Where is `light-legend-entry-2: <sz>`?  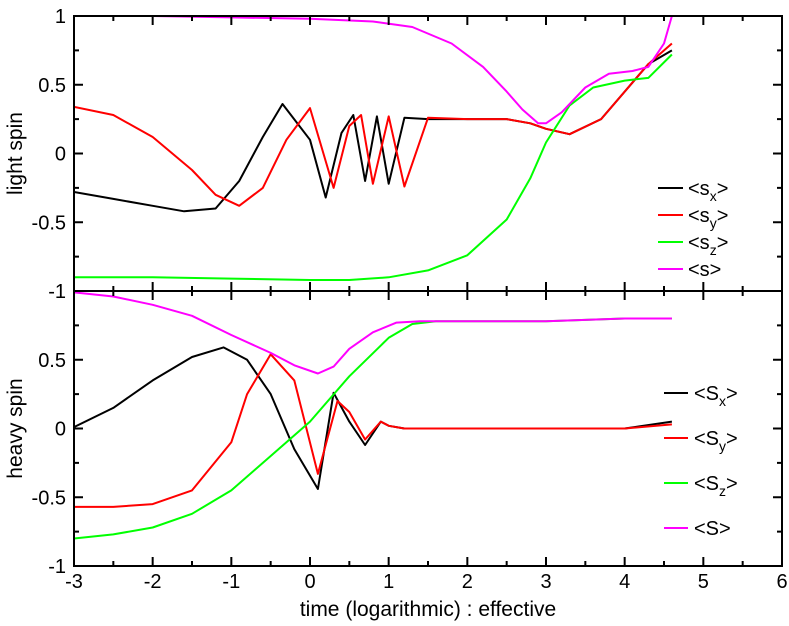 light-legend-entry-2: <sz> is located at coordinates (708, 245).